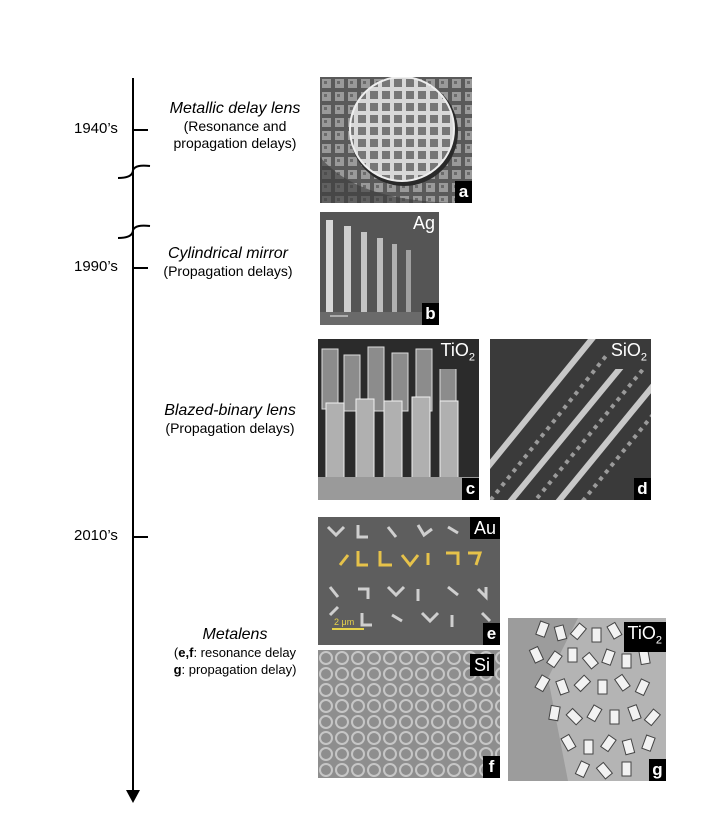 This screenshot has height=837, width=714. What do you see at coordinates (398, 419) in the screenshot?
I see `image-panel-c: TiO2 c` at bounding box center [398, 419].